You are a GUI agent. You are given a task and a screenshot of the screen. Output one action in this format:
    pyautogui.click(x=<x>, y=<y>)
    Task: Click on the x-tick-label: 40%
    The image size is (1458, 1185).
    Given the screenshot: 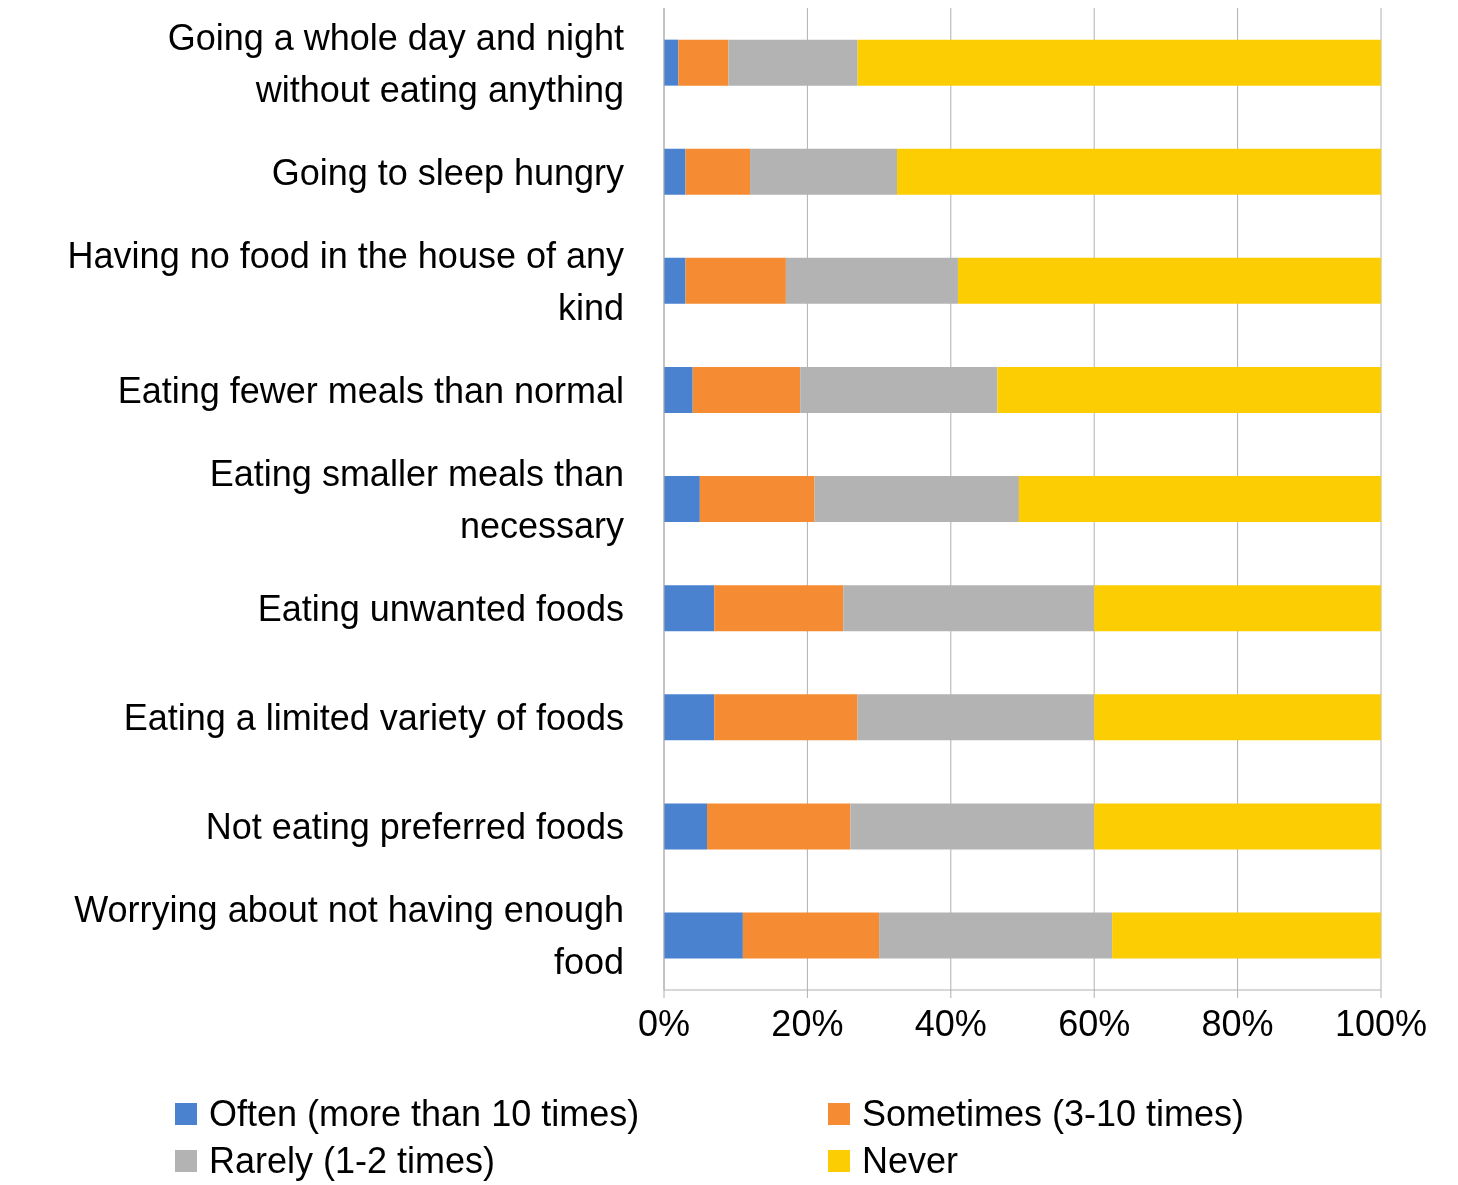 What is the action you would take?
    pyautogui.click(x=950, y=1023)
    